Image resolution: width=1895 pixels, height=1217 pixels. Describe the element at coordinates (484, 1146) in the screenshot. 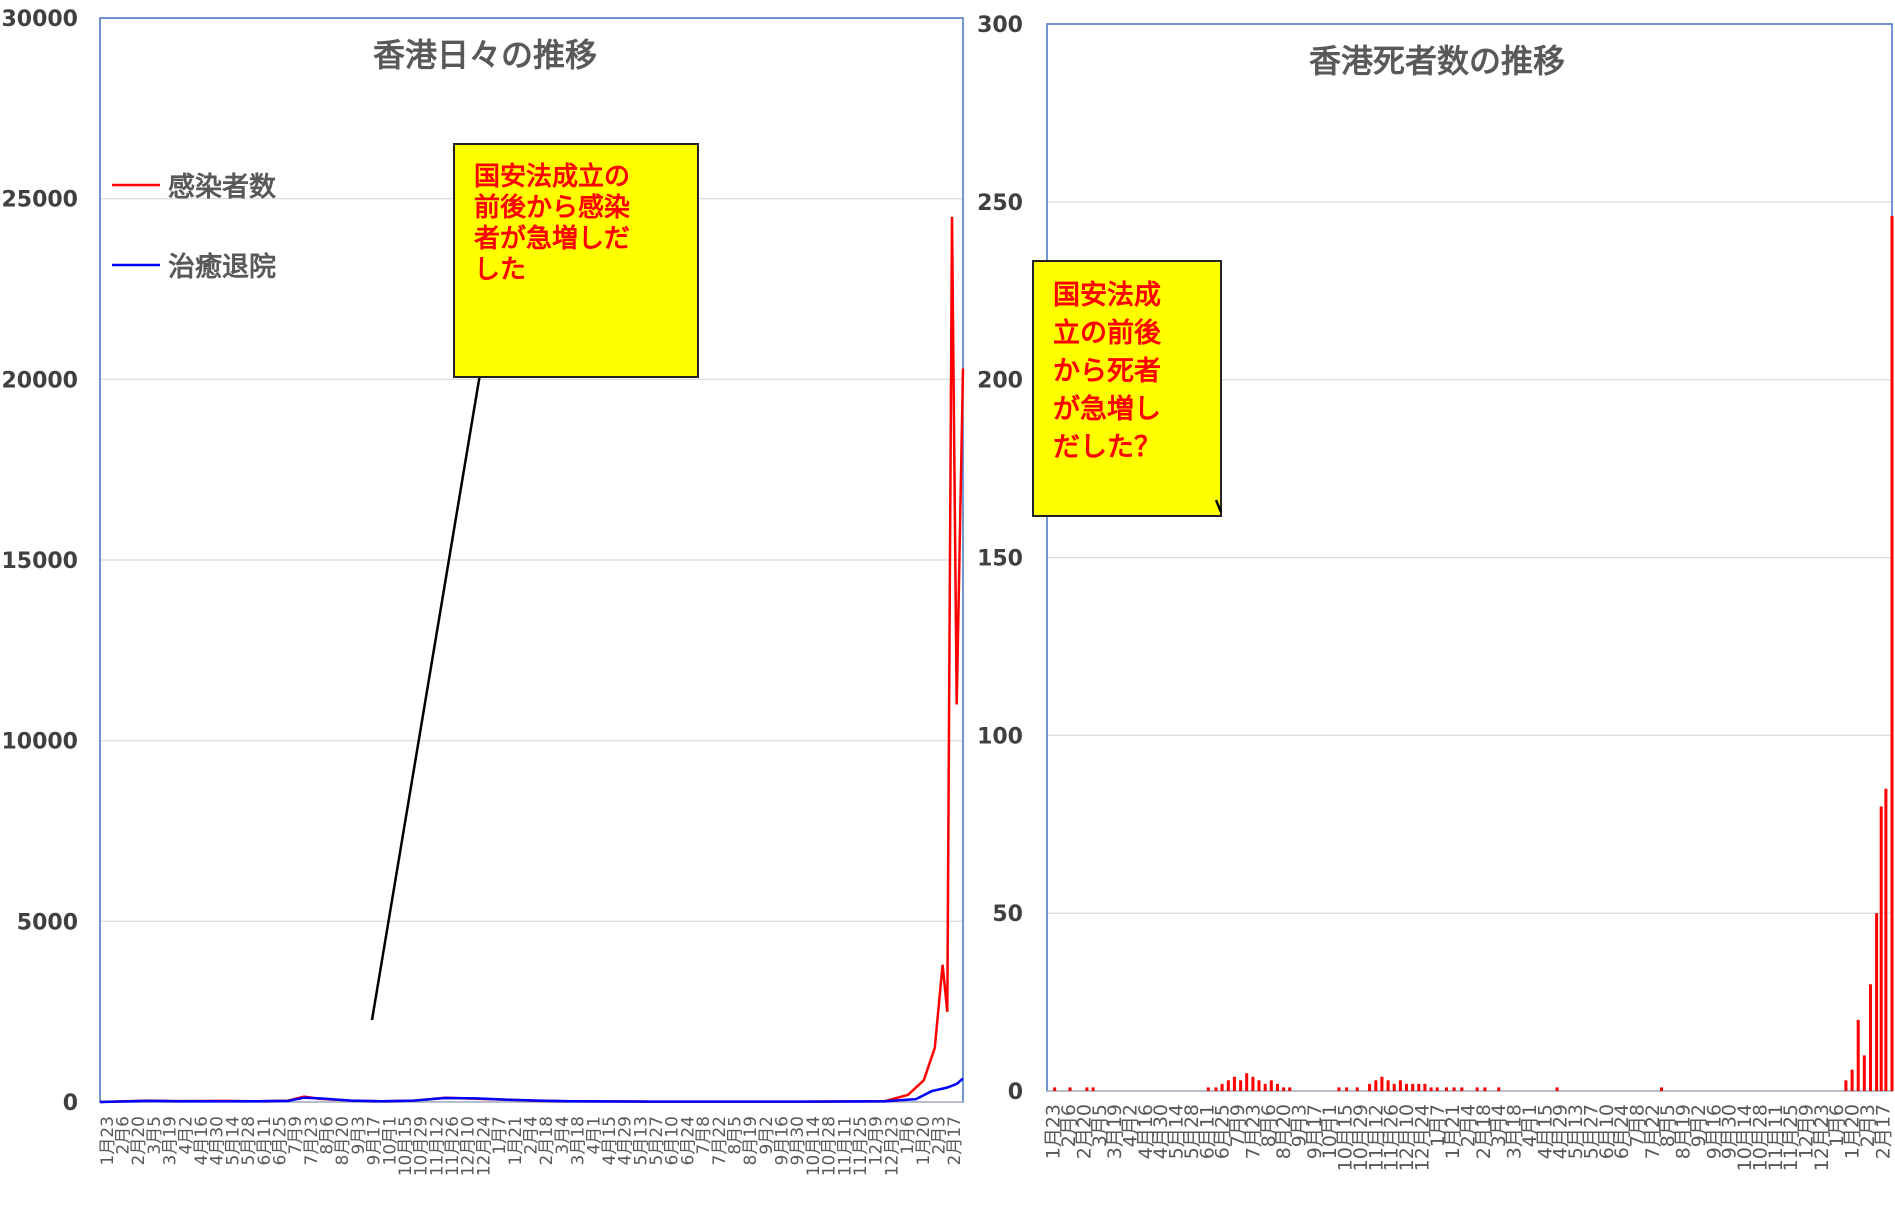

I see `x-tick-label: 12月24` at that location.